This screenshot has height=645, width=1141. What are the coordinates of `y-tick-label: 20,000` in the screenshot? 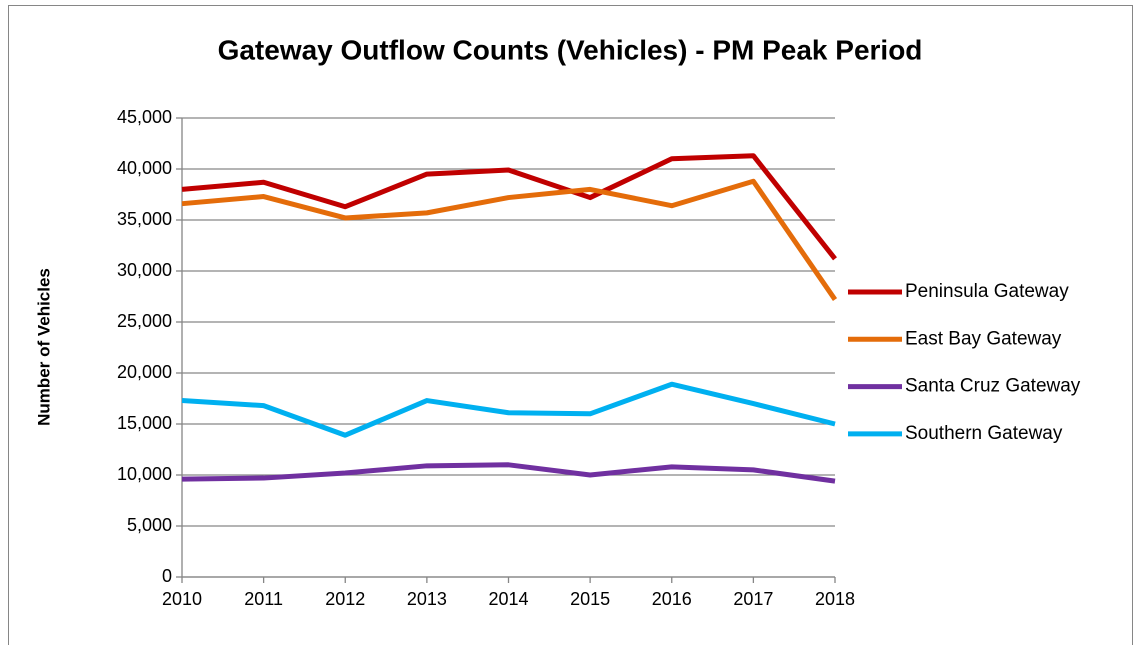 It's located at (144, 372).